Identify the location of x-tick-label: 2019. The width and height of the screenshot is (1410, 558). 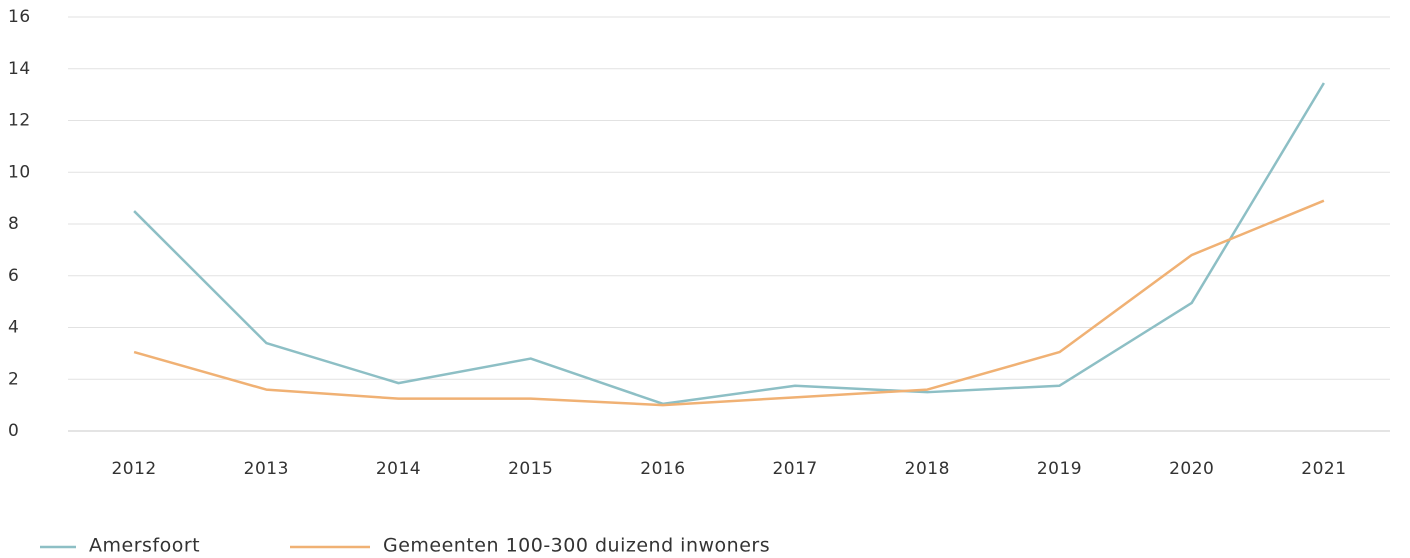
(1059, 469).